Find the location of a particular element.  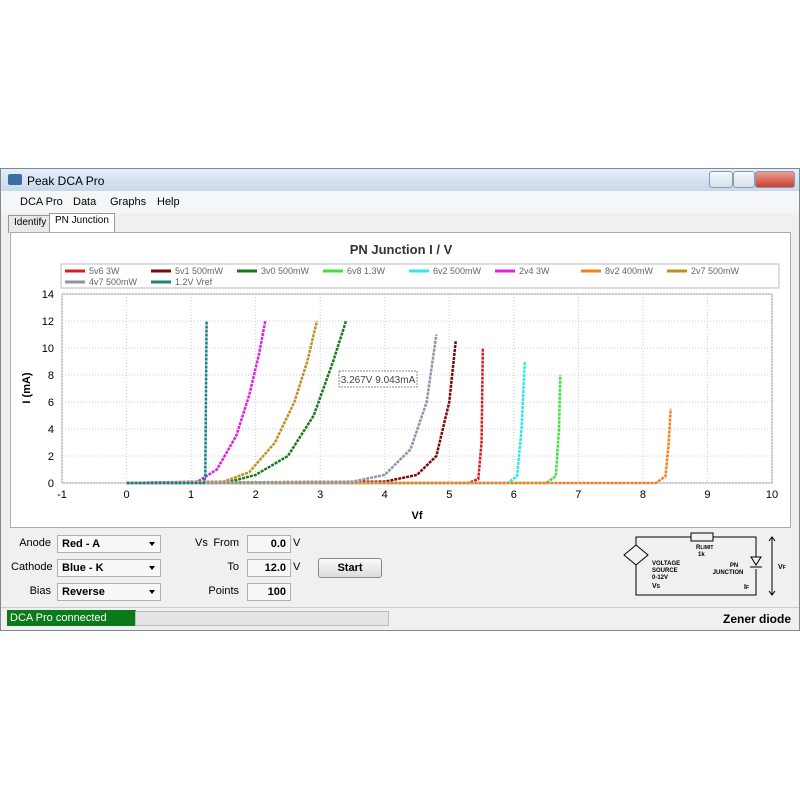

diagram-label: RLIMIT is located at coordinates (704, 548).